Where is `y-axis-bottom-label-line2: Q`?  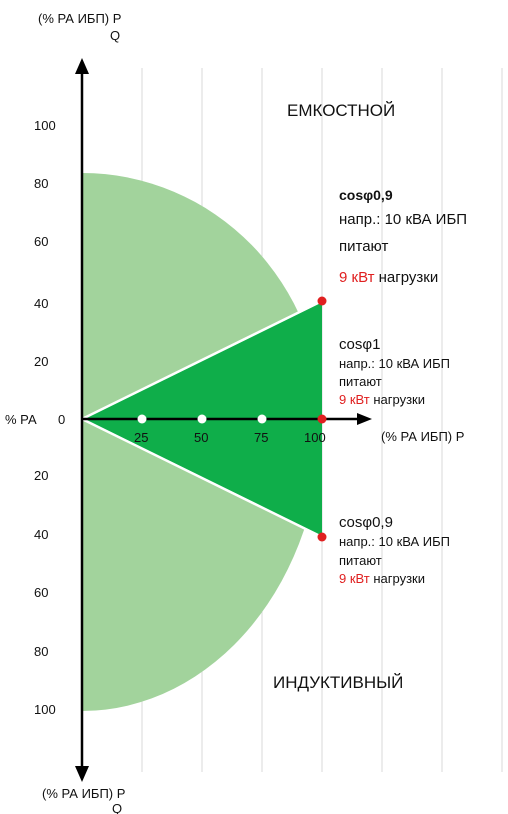 y-axis-bottom-label-line2: Q is located at coordinates (117, 807).